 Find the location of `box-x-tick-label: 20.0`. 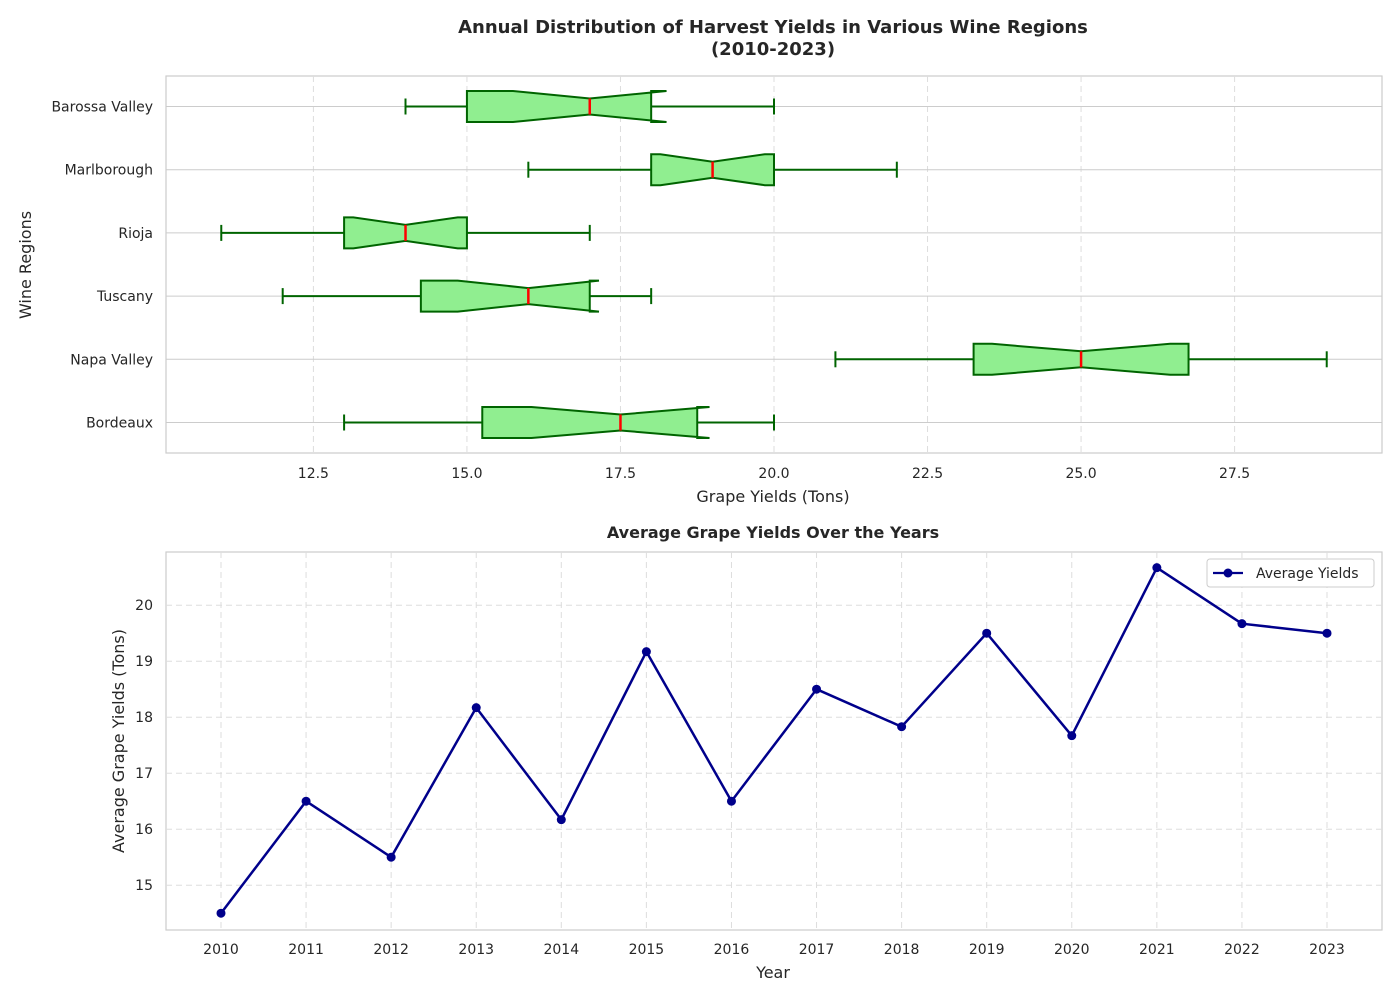

box-x-tick-label: 20.0 is located at coordinates (773, 474).